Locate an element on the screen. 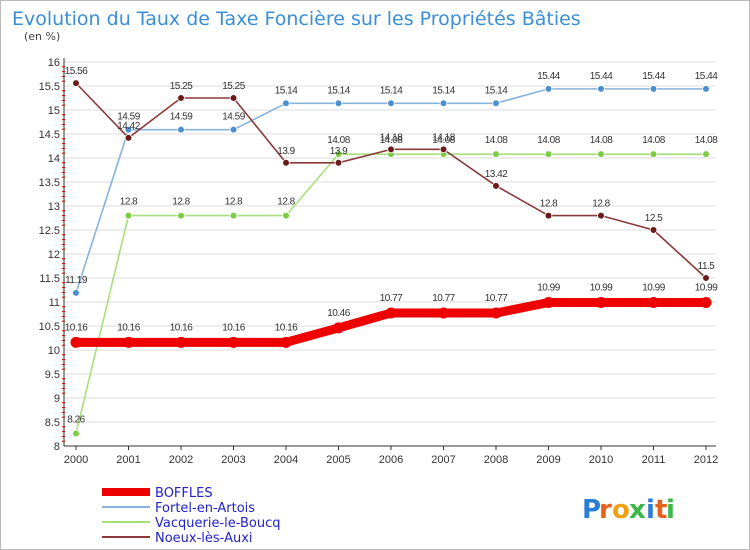 The height and width of the screenshot is (550, 750). logo-letter: t is located at coordinates (661, 510).